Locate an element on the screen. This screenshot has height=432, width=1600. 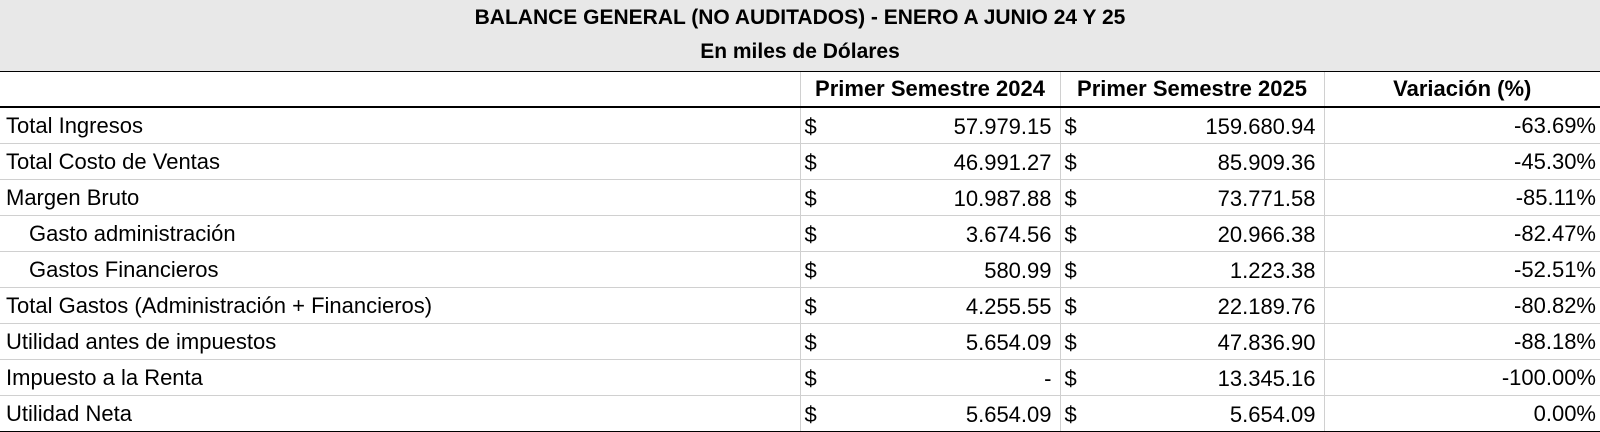
row-label: Utilidad Neta is located at coordinates (400, 413).